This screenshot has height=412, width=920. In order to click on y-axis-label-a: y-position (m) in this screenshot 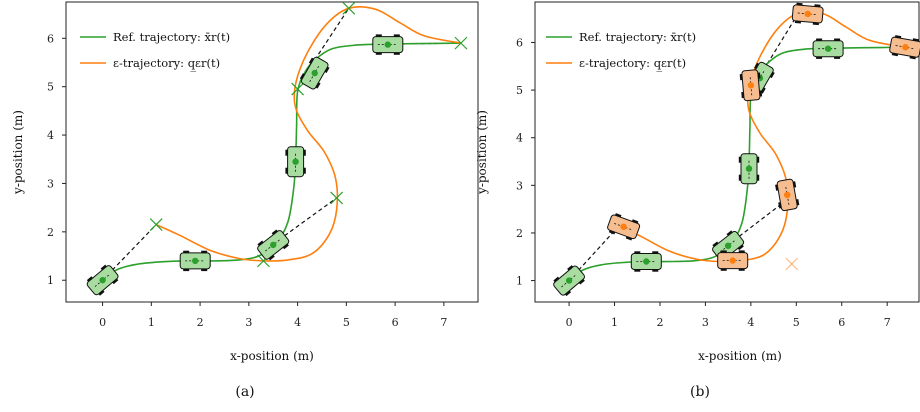, I will do `click(18, 152)`.